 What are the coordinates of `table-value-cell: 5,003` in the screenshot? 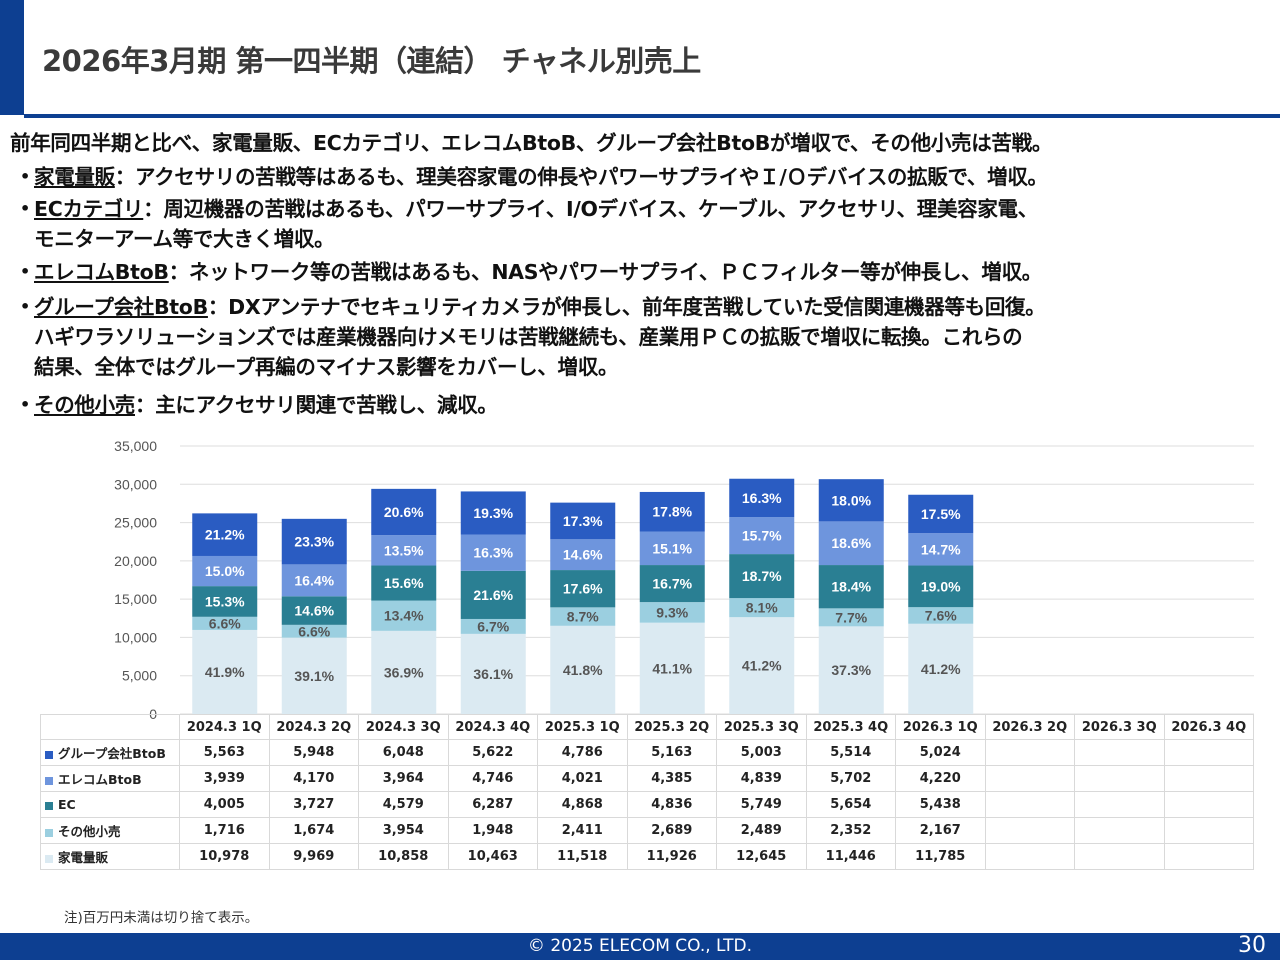 It's located at (761, 752).